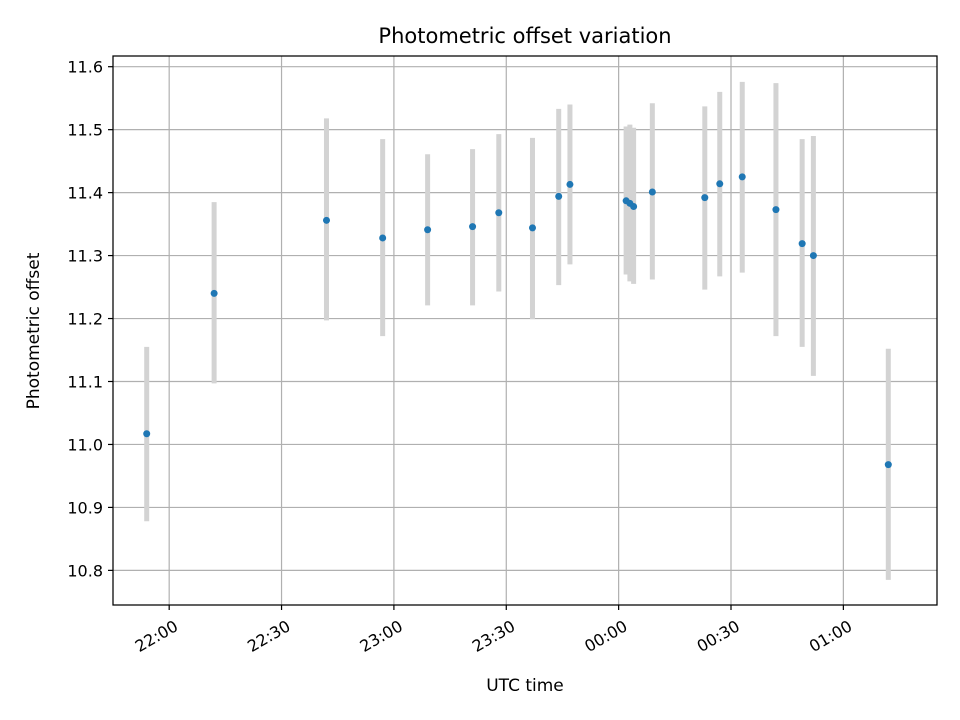 The width and height of the screenshot is (960, 720). What do you see at coordinates (524, 36) in the screenshot?
I see `chart-title: Photometric offset variation` at bounding box center [524, 36].